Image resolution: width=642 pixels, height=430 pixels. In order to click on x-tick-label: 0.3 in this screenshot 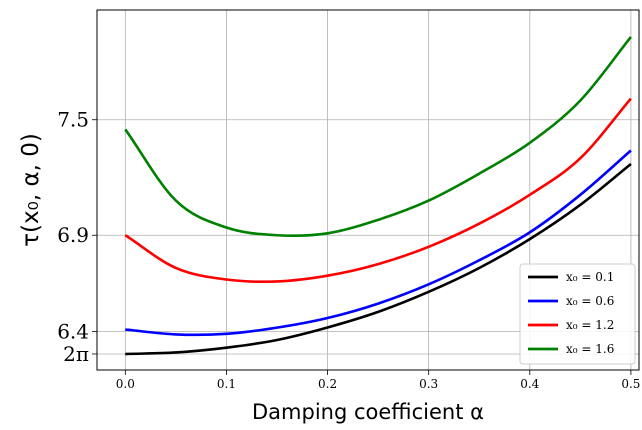, I will do `click(428, 384)`.